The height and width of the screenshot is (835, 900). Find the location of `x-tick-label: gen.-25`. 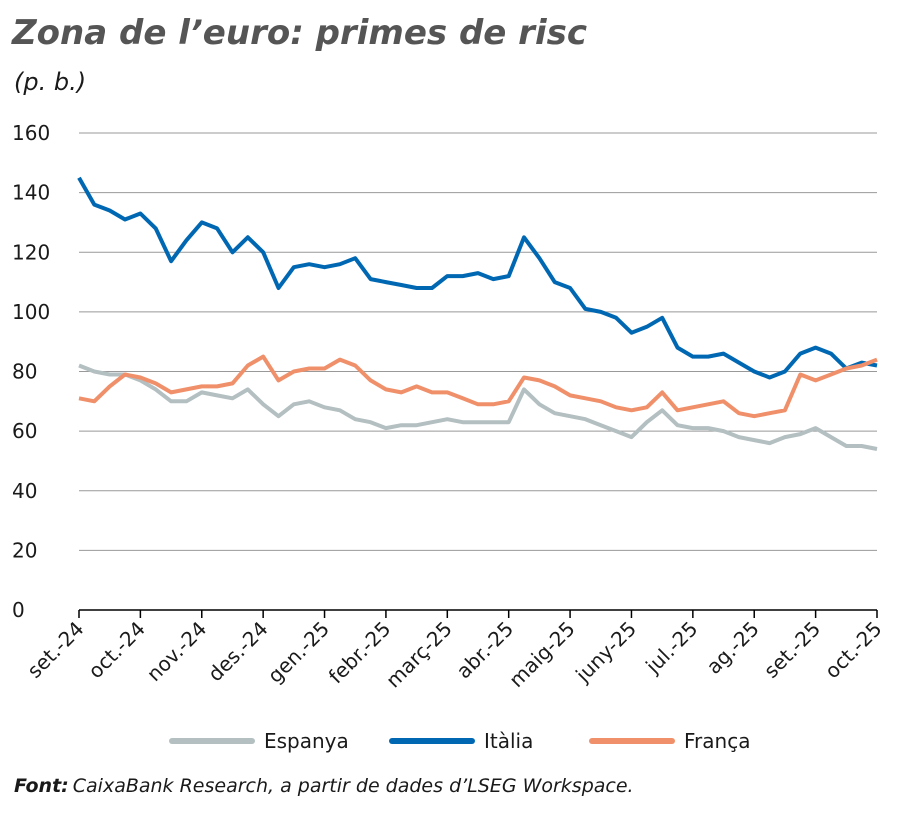

x-tick-label: gen.-25 is located at coordinates (298, 652).